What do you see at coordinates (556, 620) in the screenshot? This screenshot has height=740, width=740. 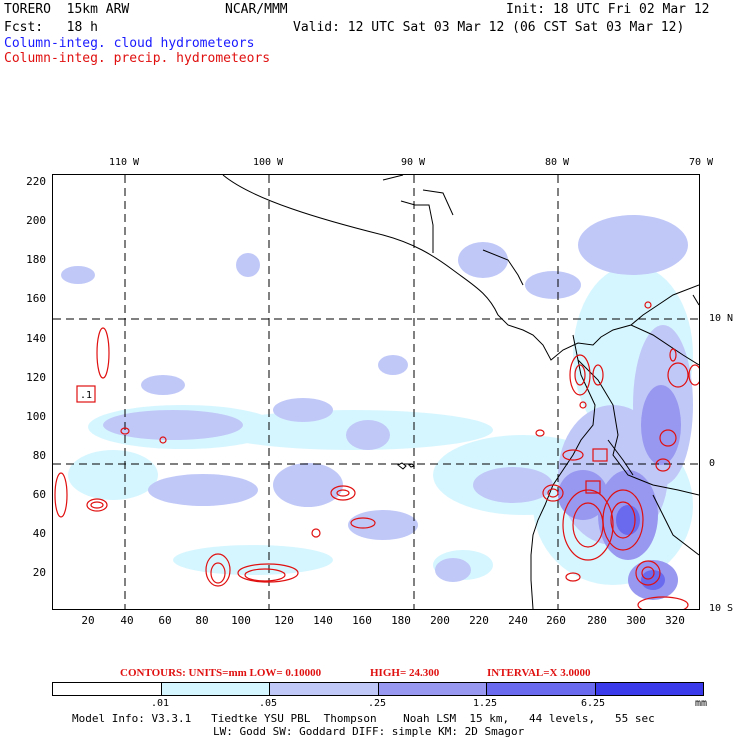 I see `x-tick-label: 260` at bounding box center [556, 620].